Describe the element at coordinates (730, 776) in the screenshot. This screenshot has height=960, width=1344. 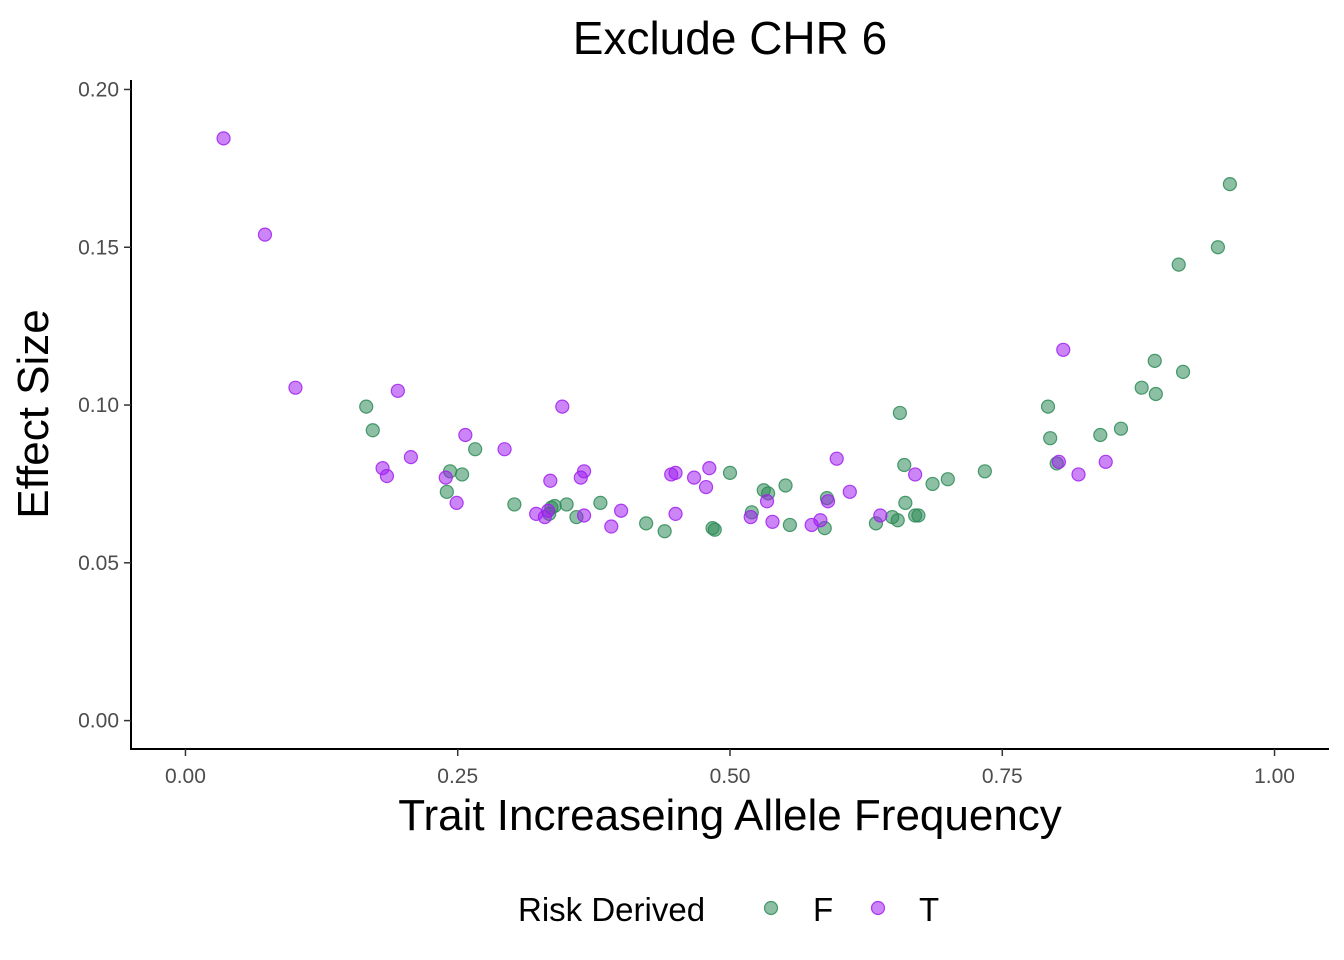
I see `x-tick-label: 0.50` at that location.